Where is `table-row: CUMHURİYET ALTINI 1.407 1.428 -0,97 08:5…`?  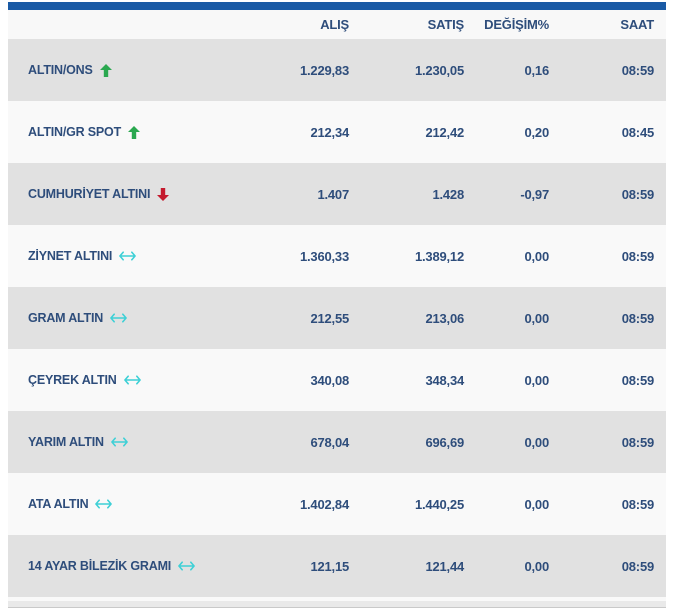 table-row: CUMHURİYET ALTINI 1.407 1.428 -0,97 08:5… is located at coordinates (337, 194).